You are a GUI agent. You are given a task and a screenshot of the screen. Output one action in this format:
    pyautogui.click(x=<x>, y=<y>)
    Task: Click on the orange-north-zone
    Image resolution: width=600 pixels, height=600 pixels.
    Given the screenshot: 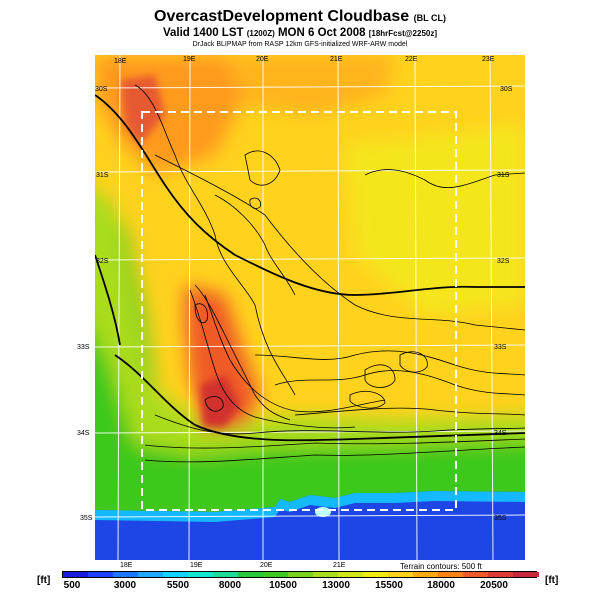 What is the action you would take?
    pyautogui.click(x=310, y=85)
    